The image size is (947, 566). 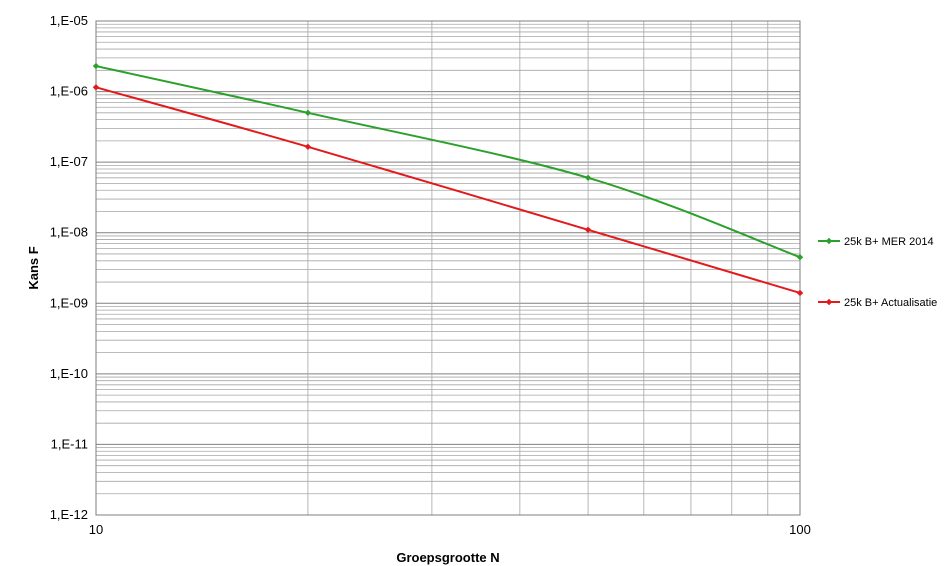 I want to click on x-axis-tick-labels: 10 100, so click(x=450, y=529).